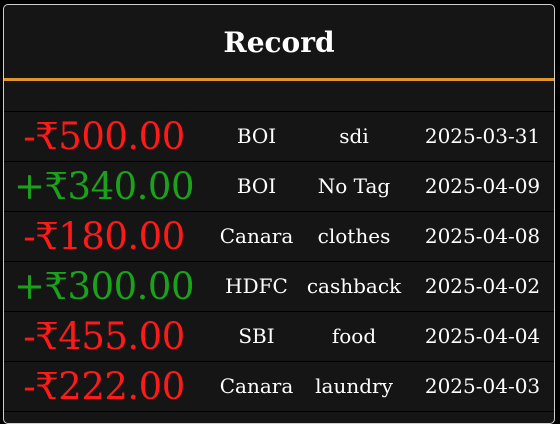 This screenshot has height=424, width=560. I want to click on record-tag: No Tag, so click(354, 186).